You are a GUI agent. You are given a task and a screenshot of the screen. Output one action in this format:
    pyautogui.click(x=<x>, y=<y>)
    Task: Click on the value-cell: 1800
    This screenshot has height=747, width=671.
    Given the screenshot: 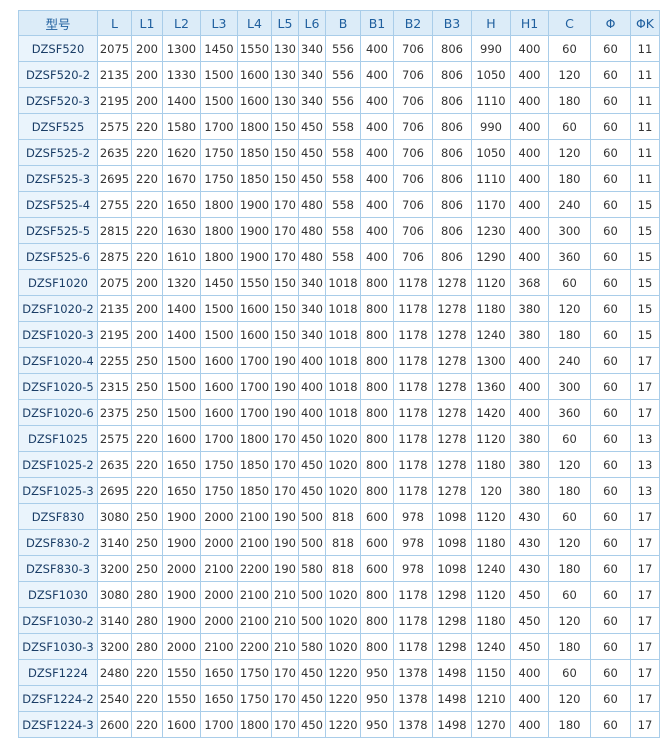 What is the action you would take?
    pyautogui.click(x=254, y=126)
    